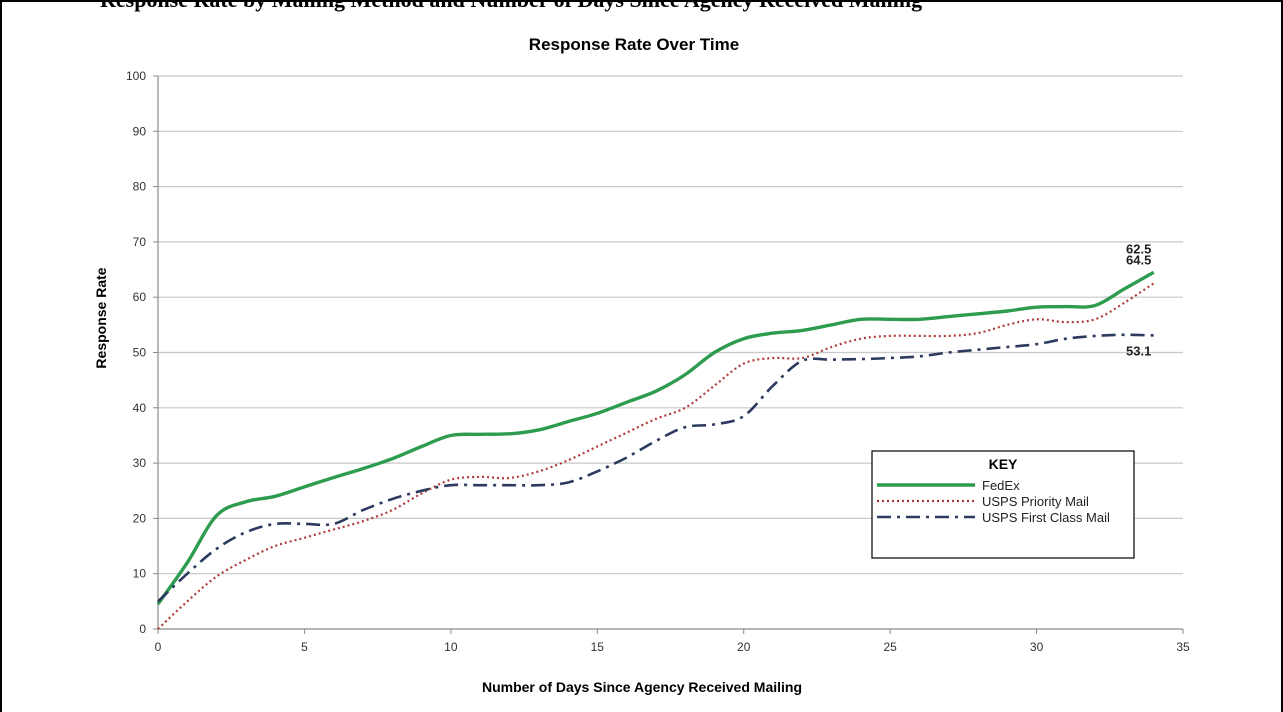 Image resolution: width=1283 pixels, height=712 pixels. What do you see at coordinates (1138, 259) in the screenshot?
I see `end-label: 64.5` at bounding box center [1138, 259].